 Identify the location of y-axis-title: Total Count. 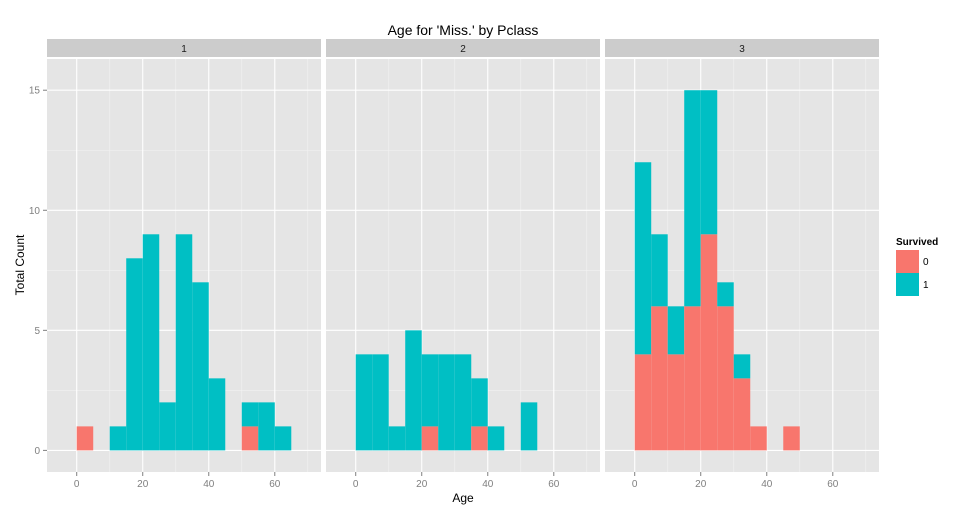
(20, 264).